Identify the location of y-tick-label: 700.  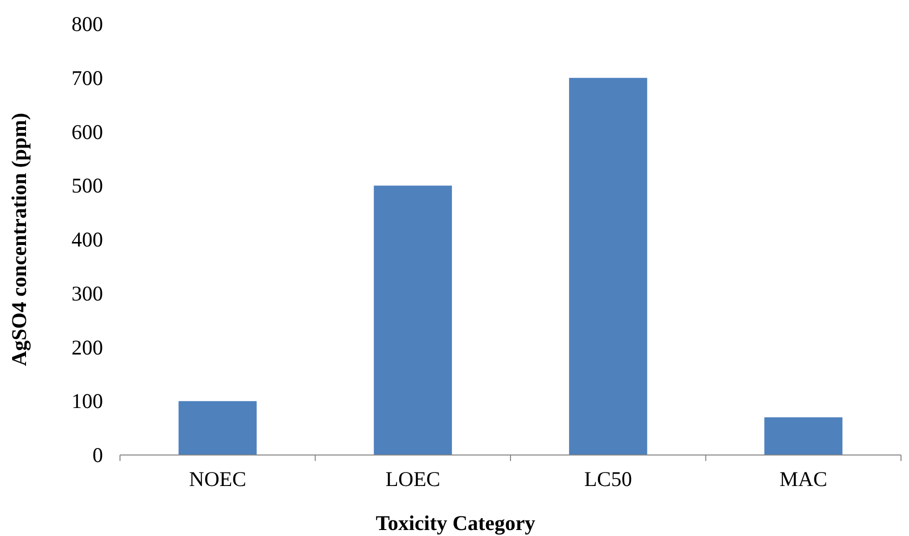
(87, 78).